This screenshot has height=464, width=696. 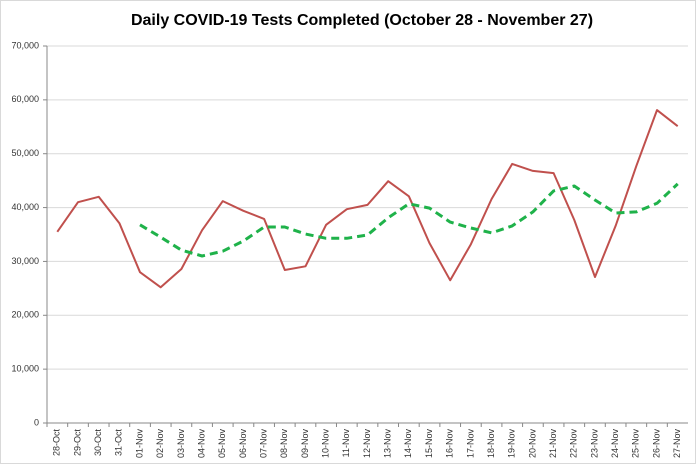 What do you see at coordinates (305, 444) in the screenshot?
I see `x-tick-label: 09-Nov` at bounding box center [305, 444].